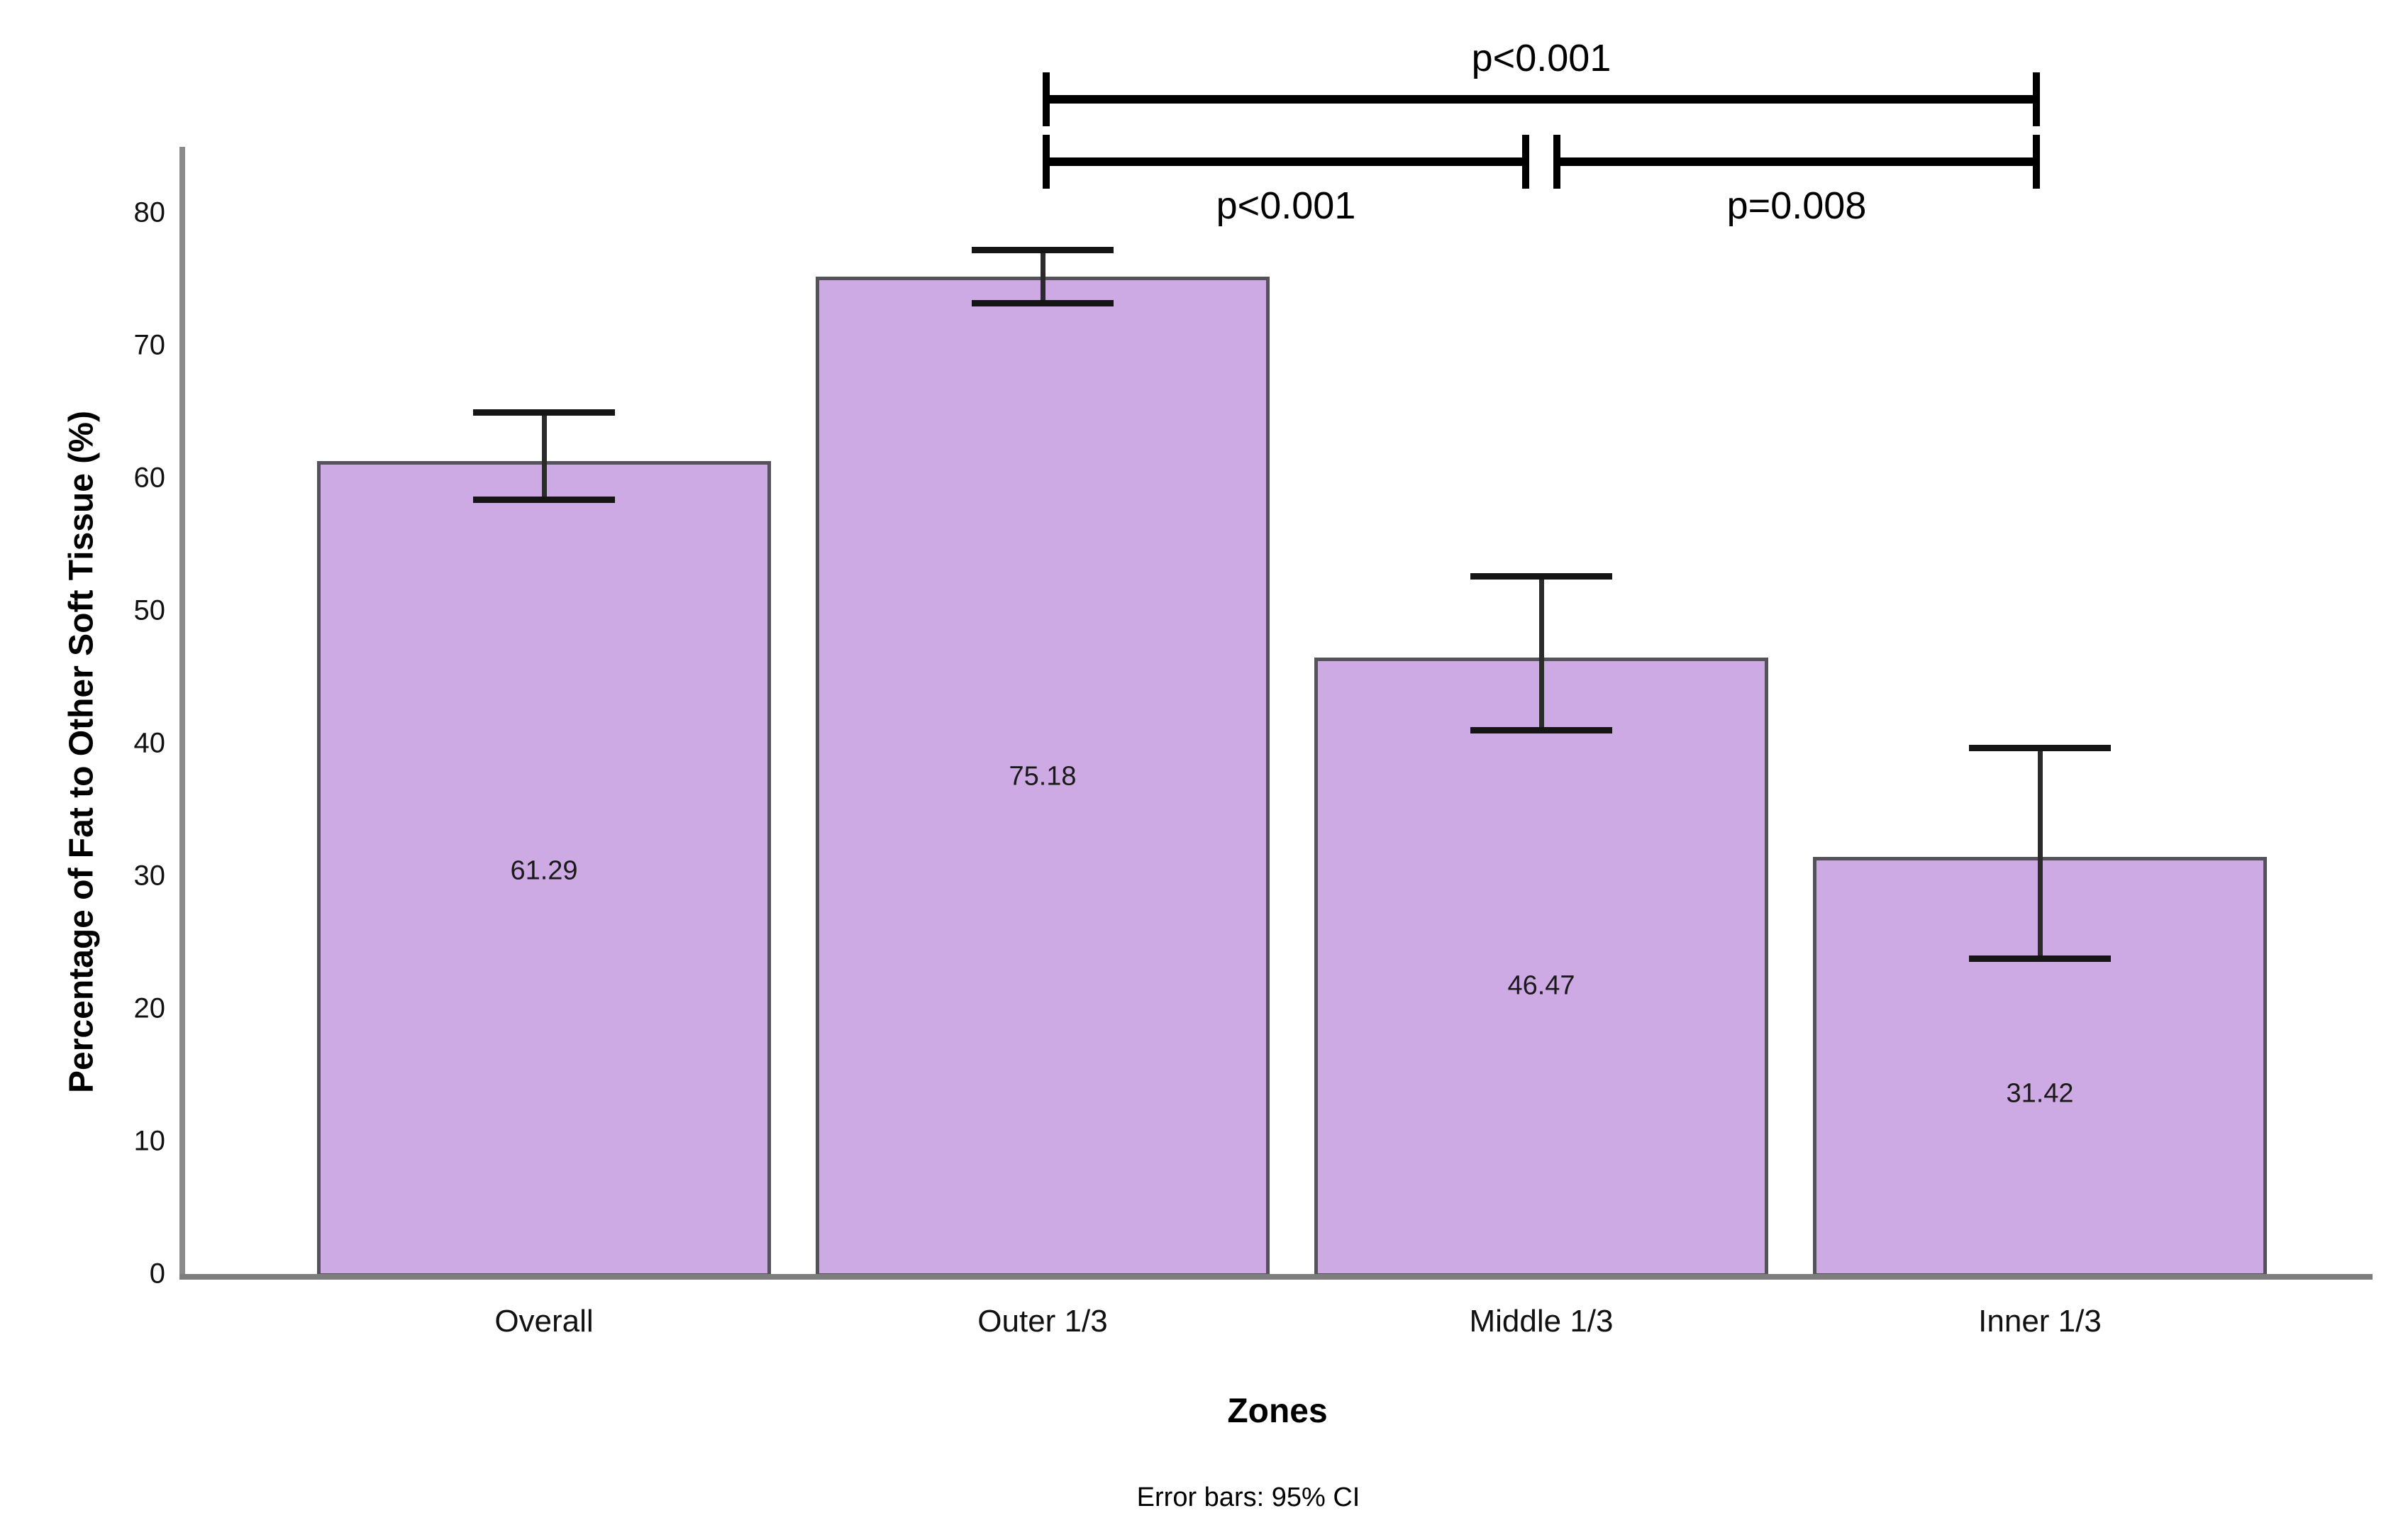  Describe the element at coordinates (149, 743) in the screenshot. I see `y-tick-label-40: 40` at that location.